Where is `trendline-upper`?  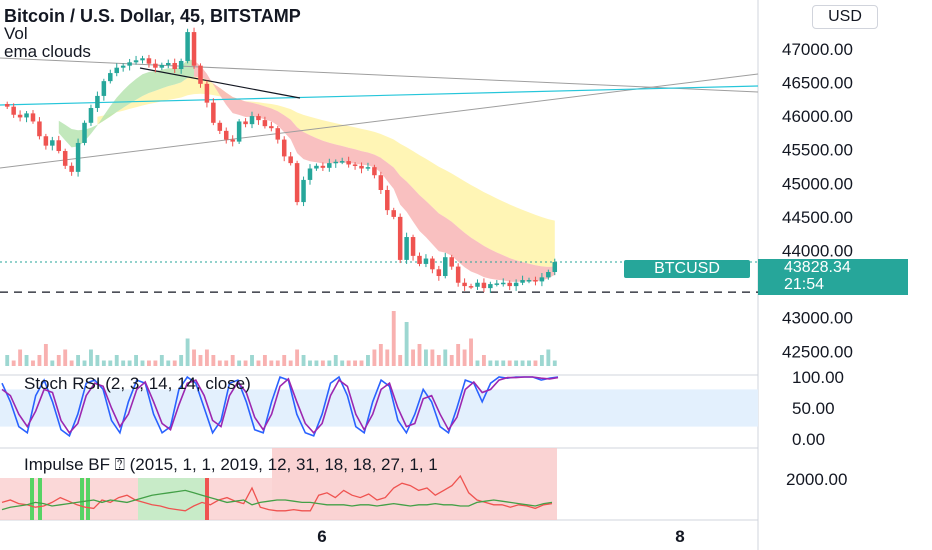
trendline-upper is located at coordinates (379, 75).